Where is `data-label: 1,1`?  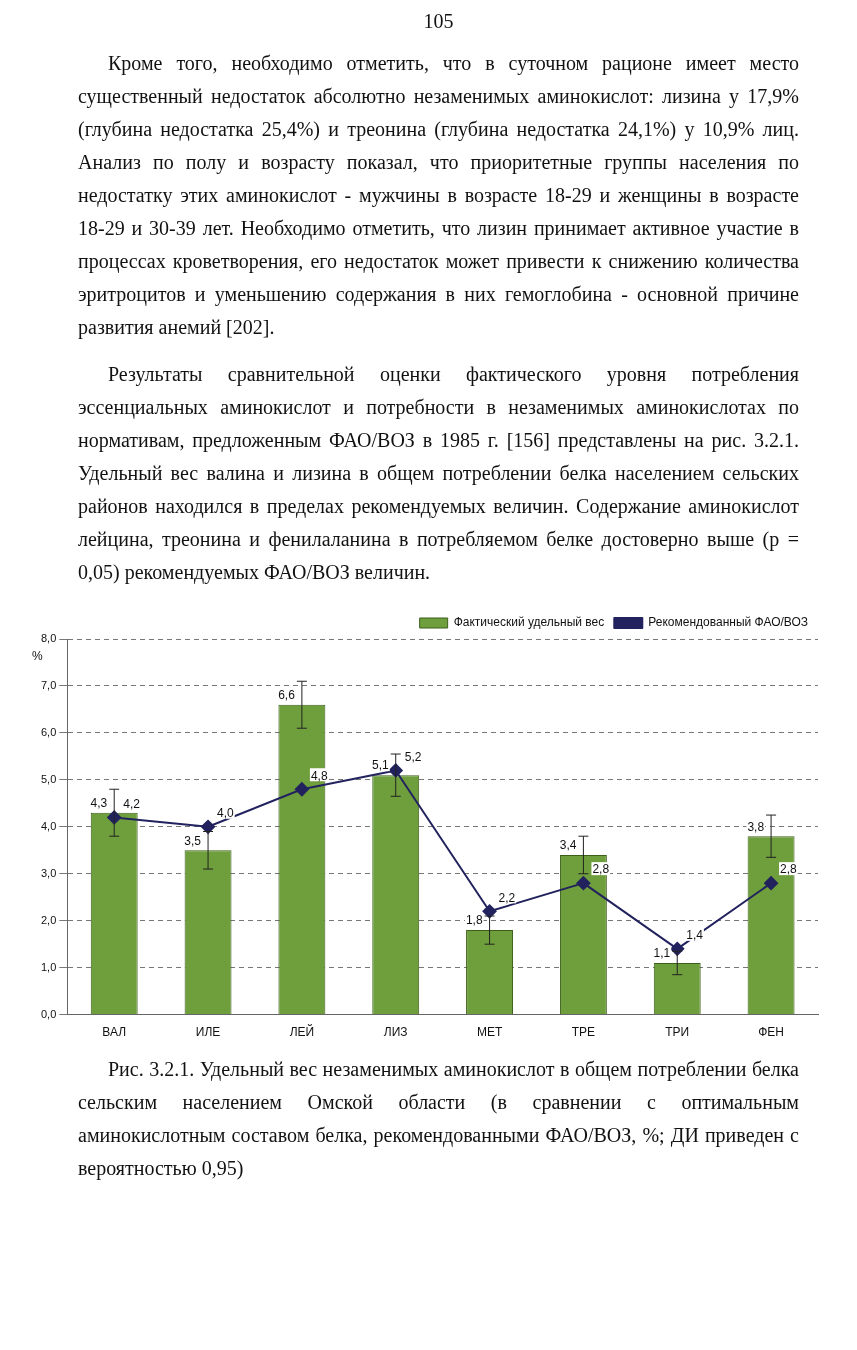
data-label: 1,1 is located at coordinates (662, 953).